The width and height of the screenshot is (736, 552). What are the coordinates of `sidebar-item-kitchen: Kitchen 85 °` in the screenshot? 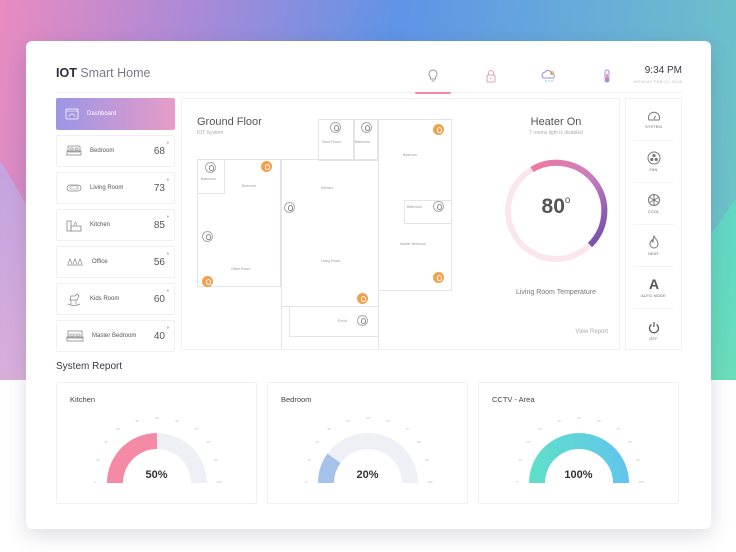 It's located at (115, 225).